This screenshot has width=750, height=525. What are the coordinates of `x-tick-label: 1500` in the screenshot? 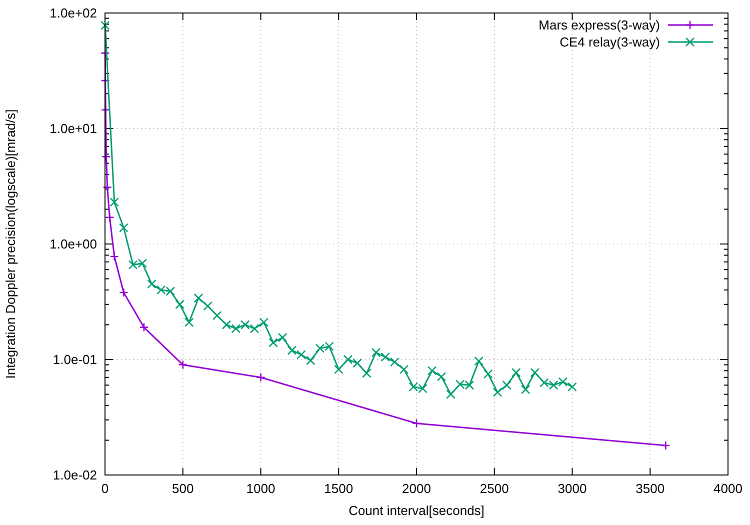 It's located at (339, 488).